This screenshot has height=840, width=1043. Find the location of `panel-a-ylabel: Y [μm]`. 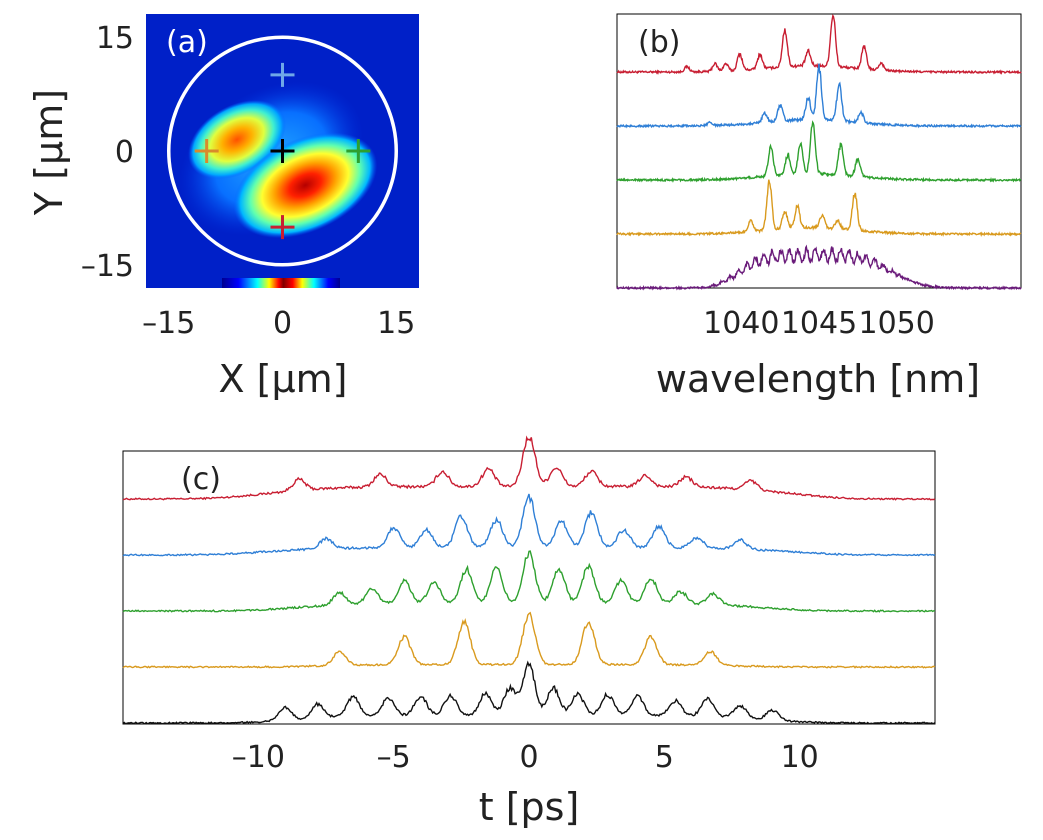

panel-a-ylabel: Y [μm] is located at coordinates (49, 152).